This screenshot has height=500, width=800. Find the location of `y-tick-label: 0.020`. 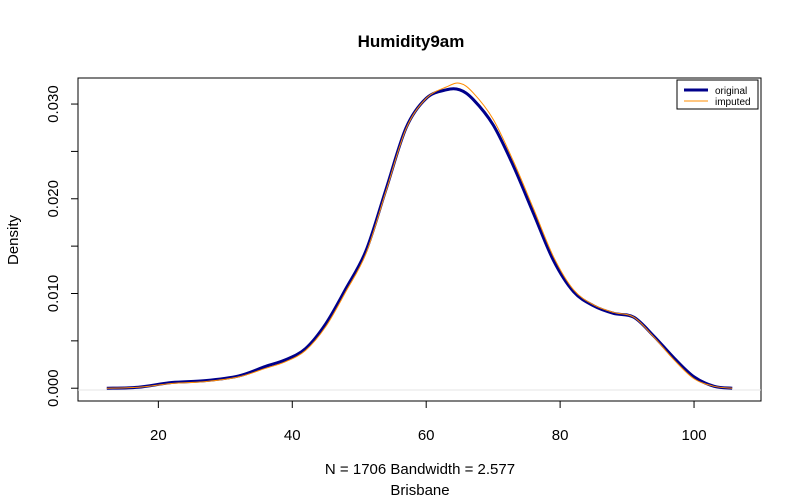

y-tick-label: 0.020 is located at coordinates (53, 199).